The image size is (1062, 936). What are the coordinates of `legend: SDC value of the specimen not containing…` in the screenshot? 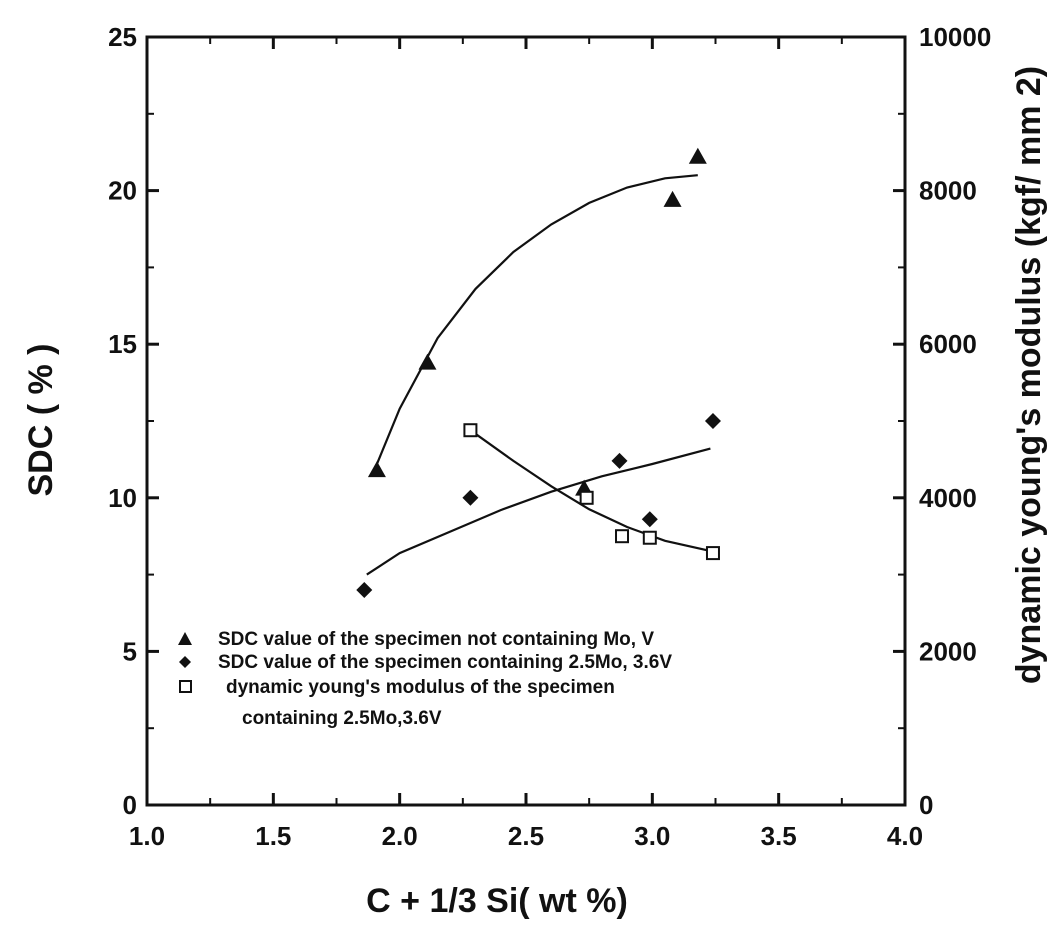 It's located at (425, 679).